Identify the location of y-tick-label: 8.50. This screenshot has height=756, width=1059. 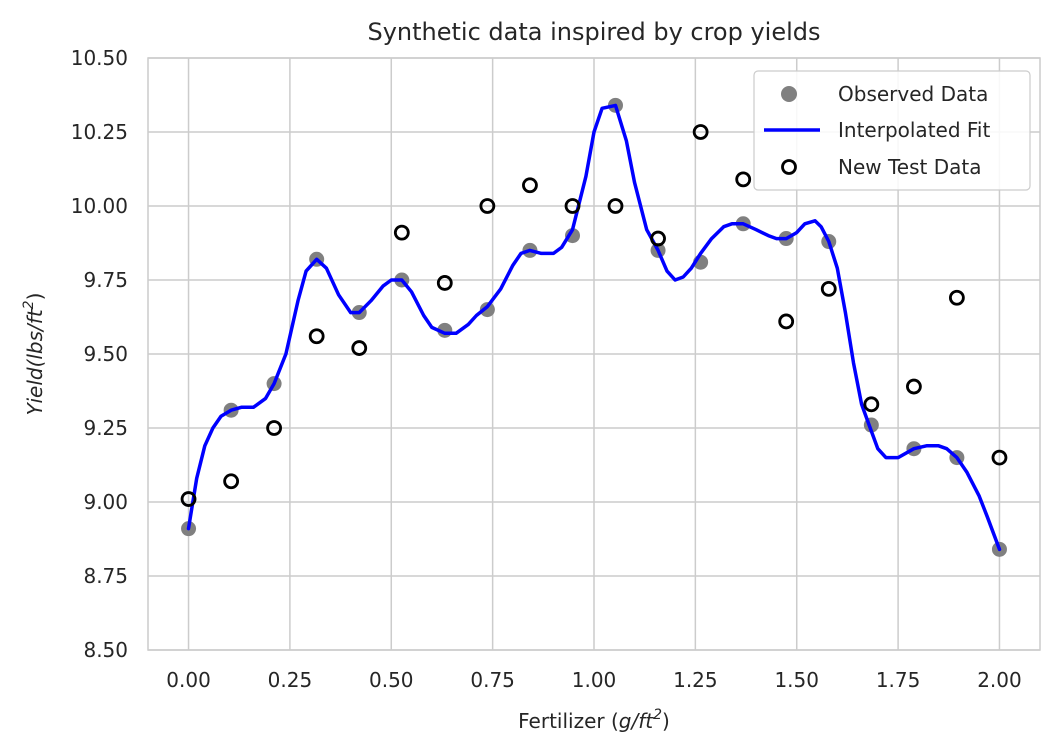
(105, 650).